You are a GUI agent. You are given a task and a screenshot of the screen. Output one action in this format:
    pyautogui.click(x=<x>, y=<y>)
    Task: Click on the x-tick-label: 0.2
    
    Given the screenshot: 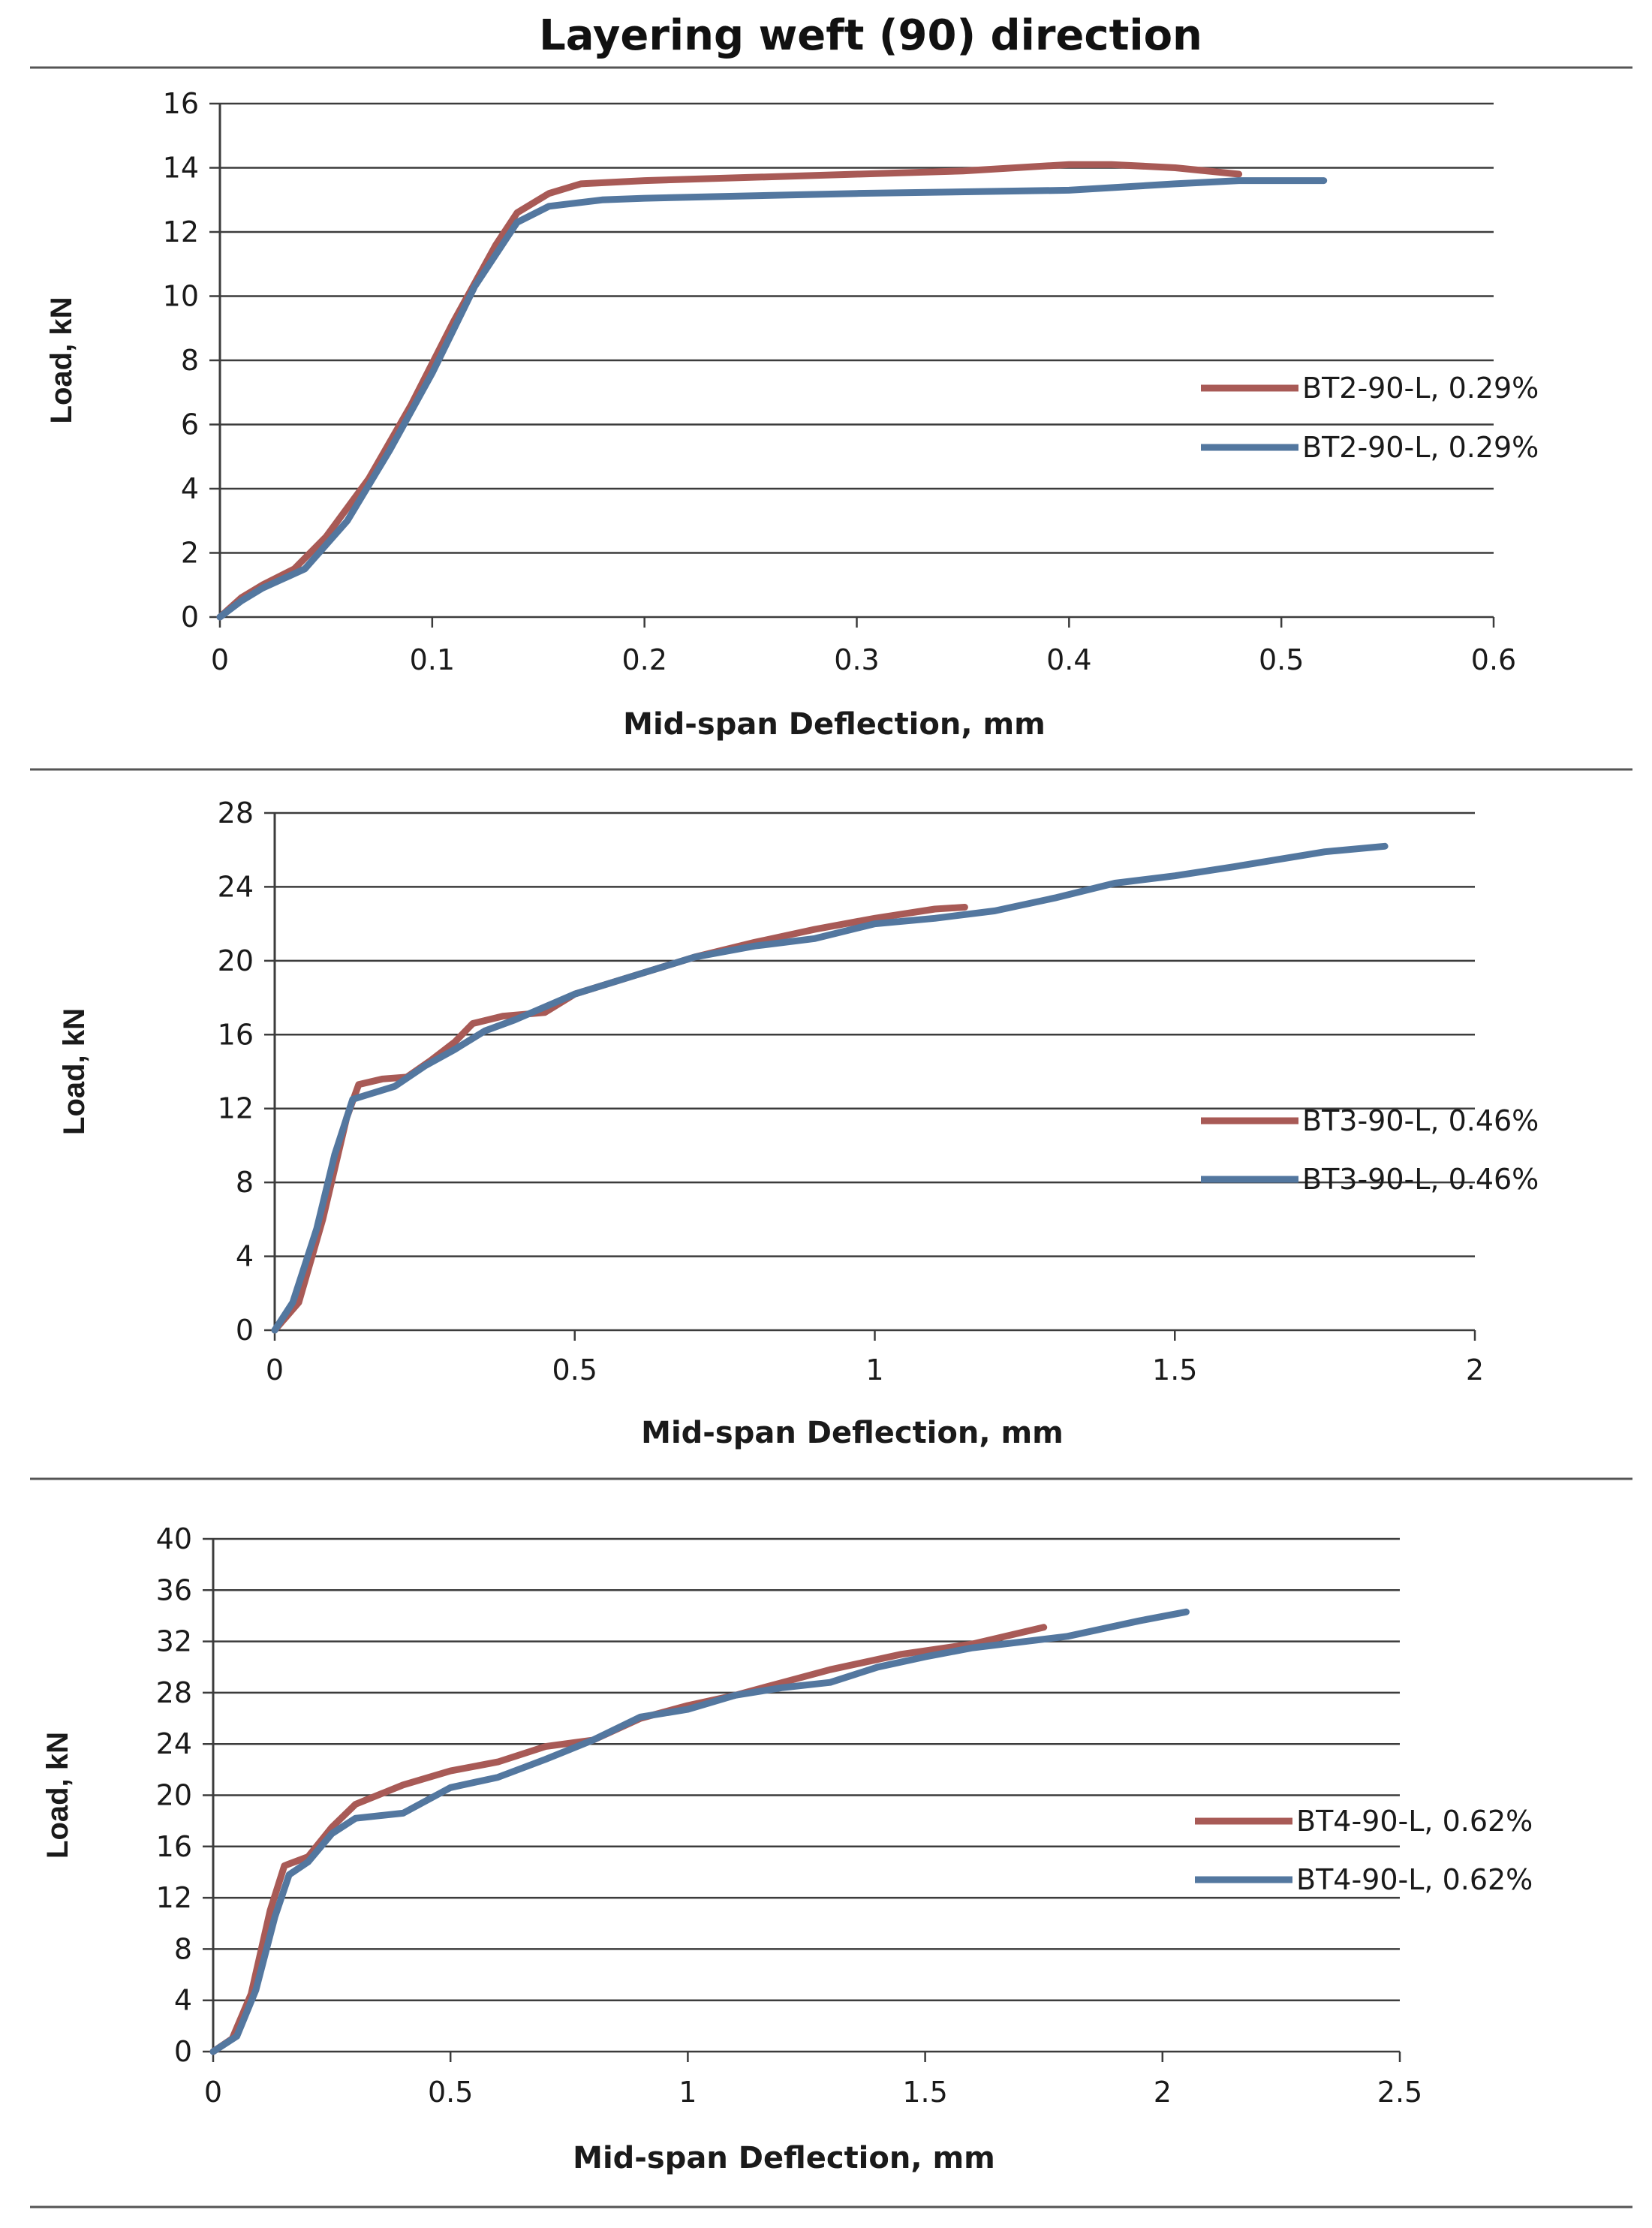 What is the action you would take?
    pyautogui.click(x=644, y=659)
    